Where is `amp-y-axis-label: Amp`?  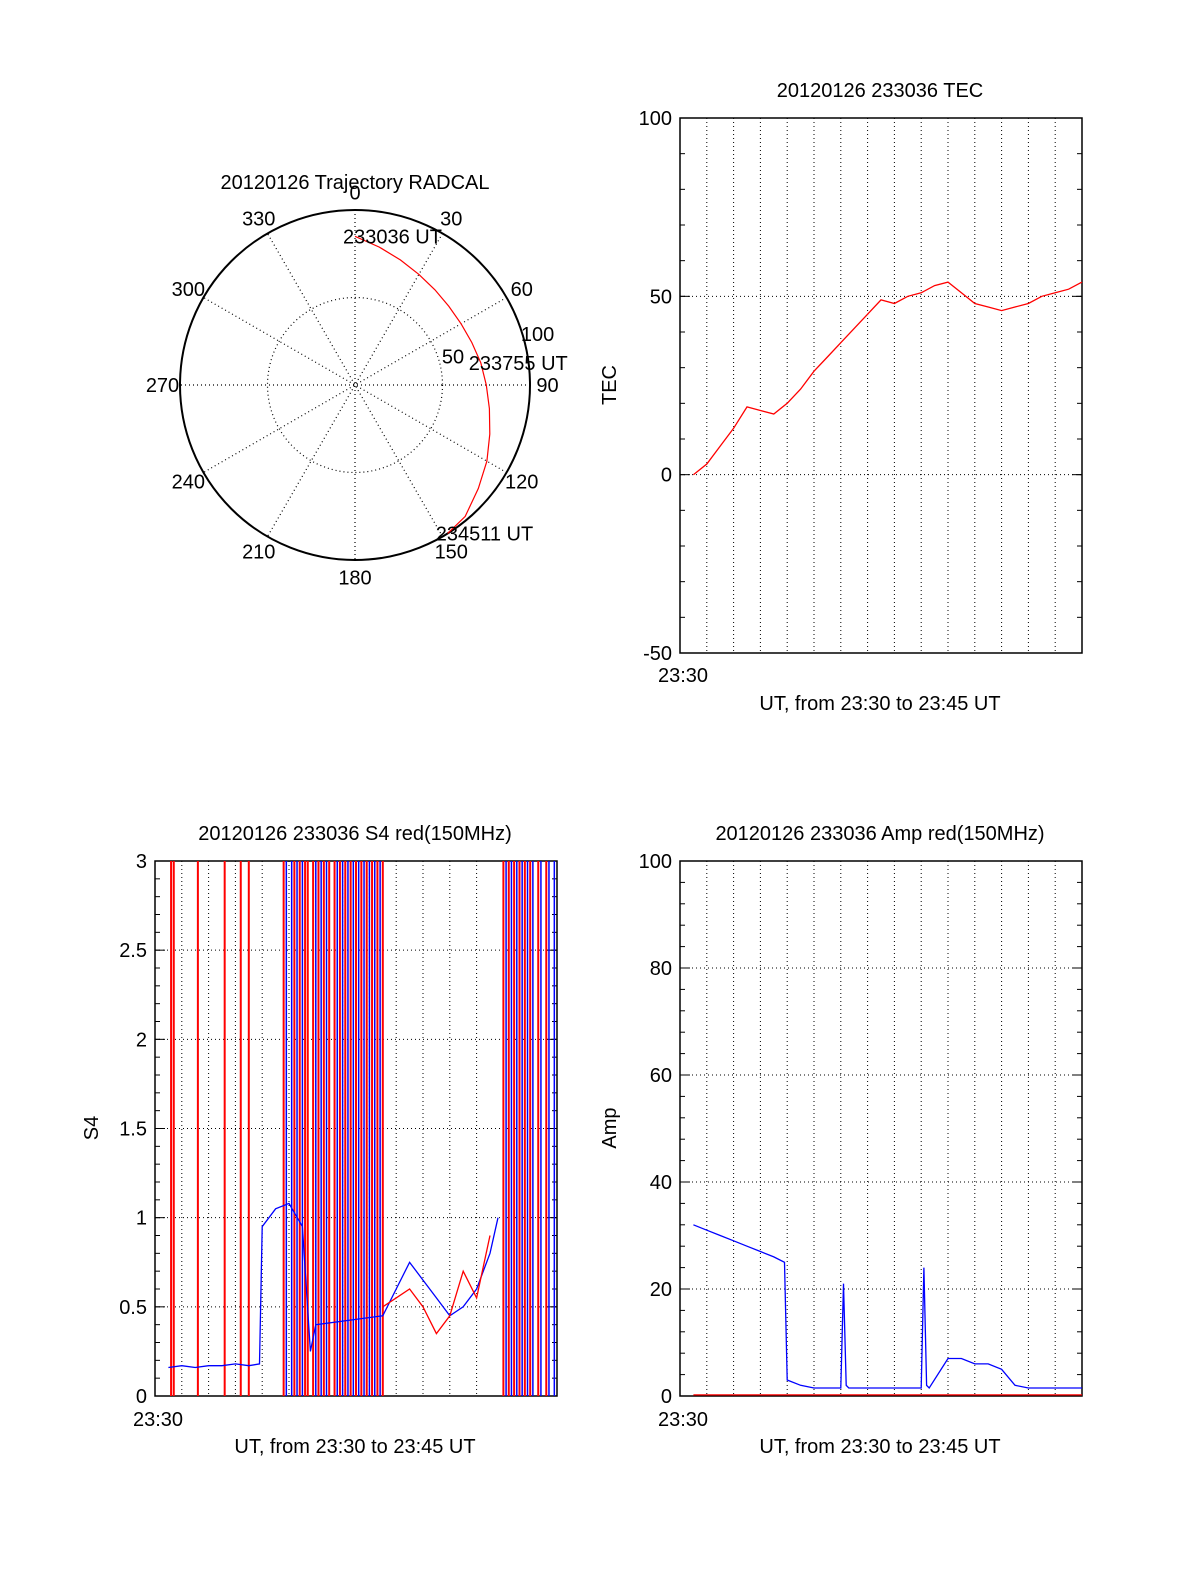 amp-y-axis-label: Amp is located at coordinates (610, 1127).